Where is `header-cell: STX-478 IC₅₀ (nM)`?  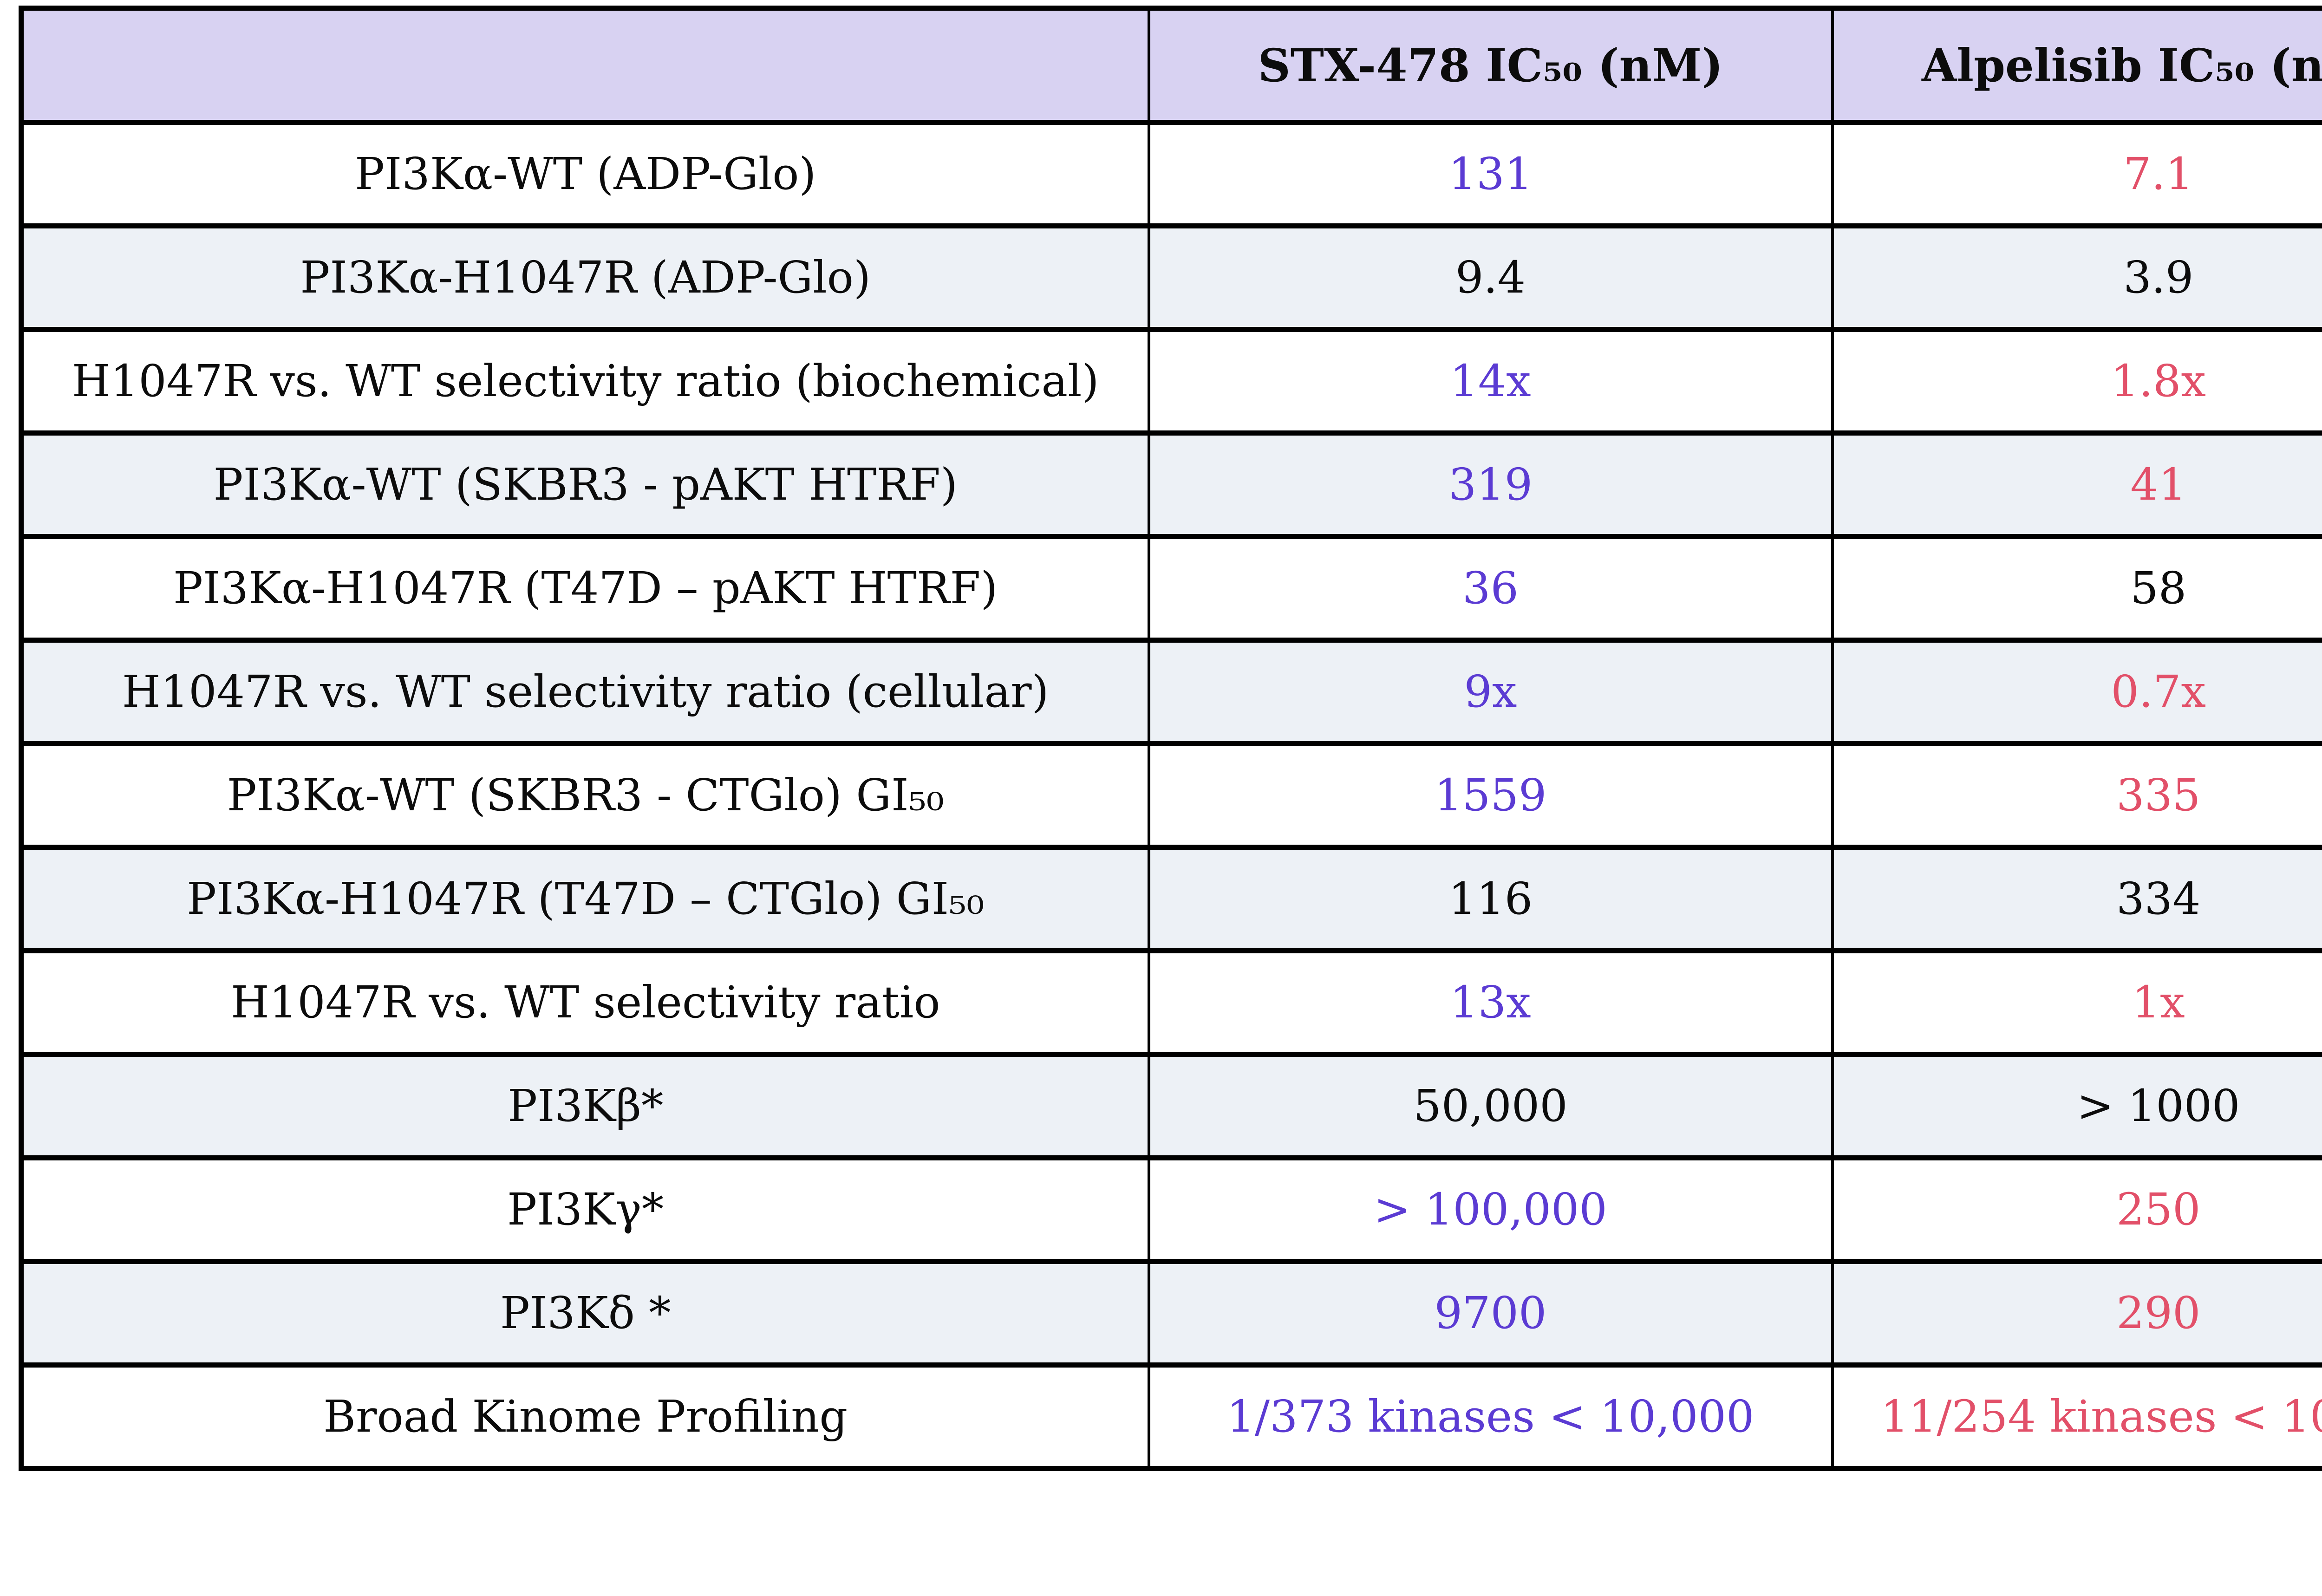
header-cell: STX-478 IC₅₀ (nM) is located at coordinates (1490, 65).